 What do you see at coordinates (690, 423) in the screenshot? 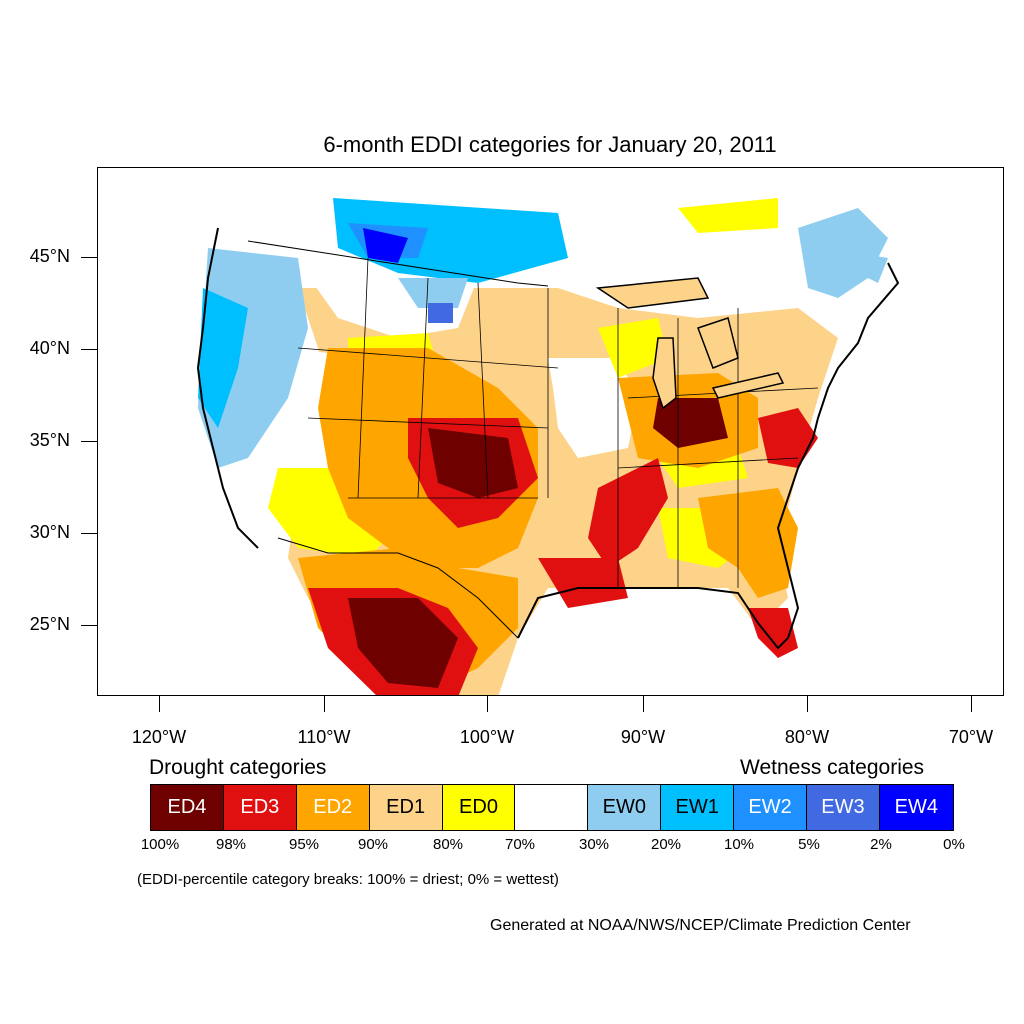
I see `ed4-region-ohio-valley` at bounding box center [690, 423].